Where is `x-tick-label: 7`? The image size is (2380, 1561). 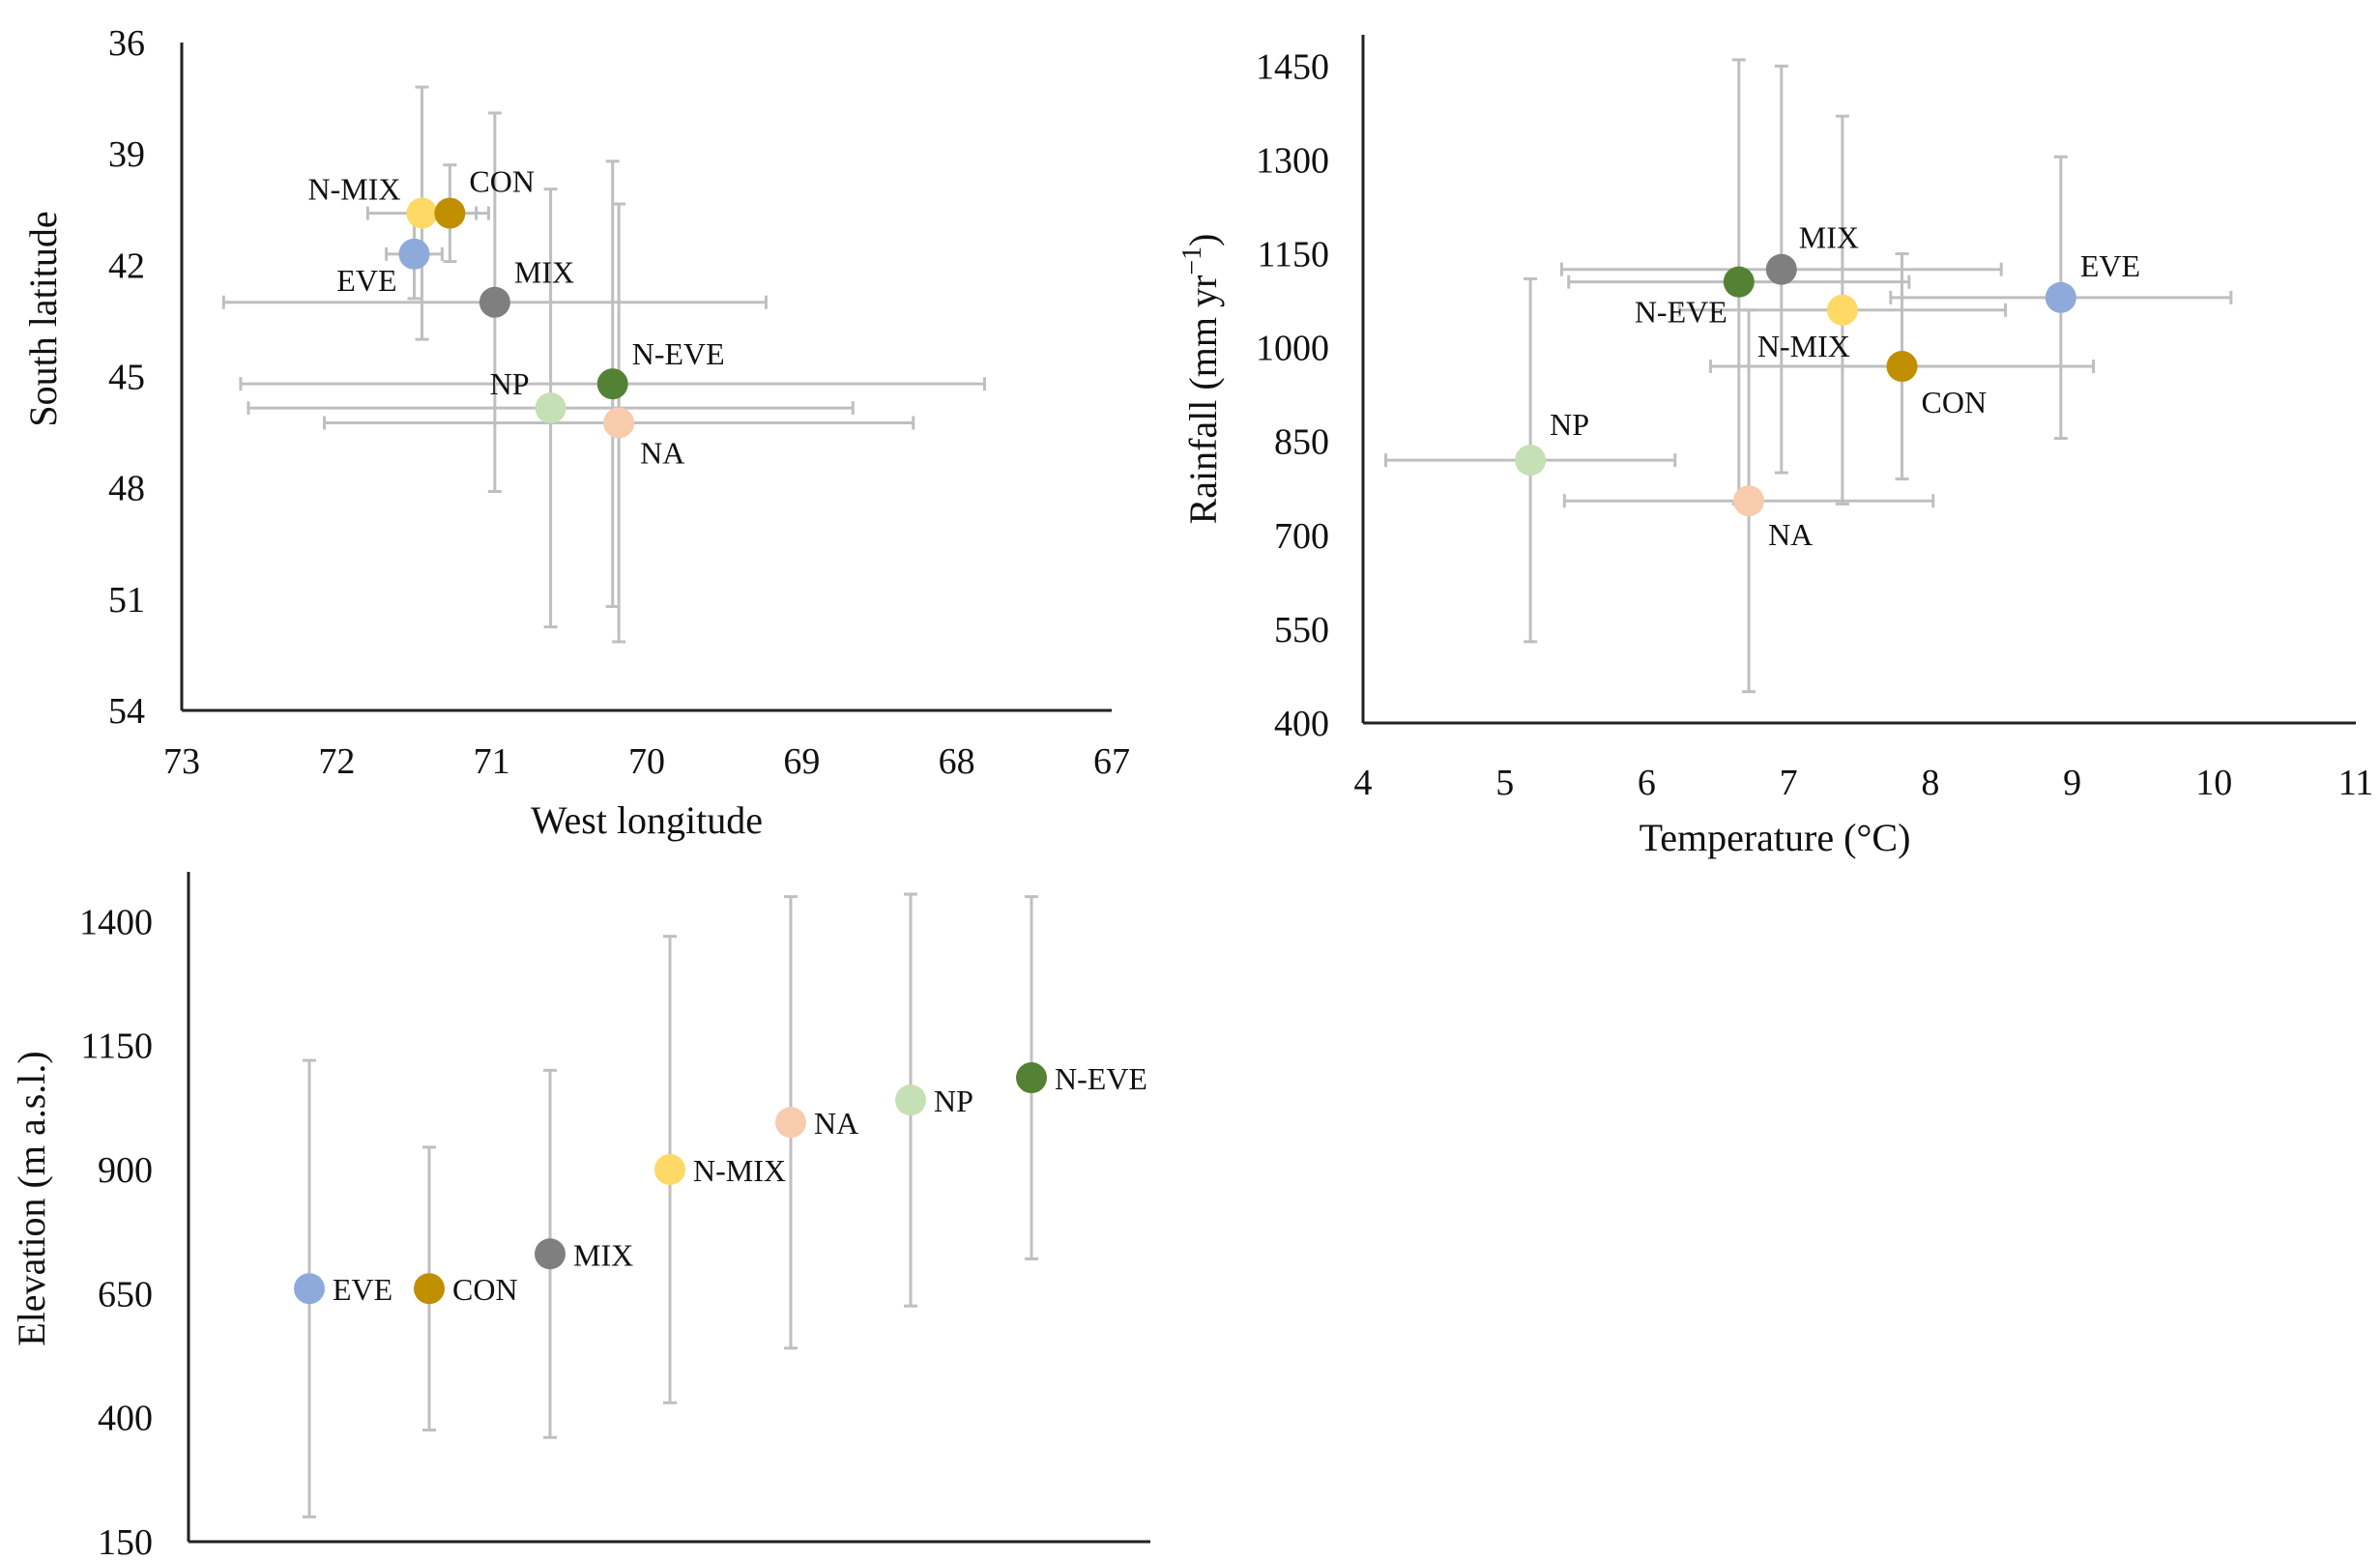
x-tick-label: 7 is located at coordinates (1789, 783).